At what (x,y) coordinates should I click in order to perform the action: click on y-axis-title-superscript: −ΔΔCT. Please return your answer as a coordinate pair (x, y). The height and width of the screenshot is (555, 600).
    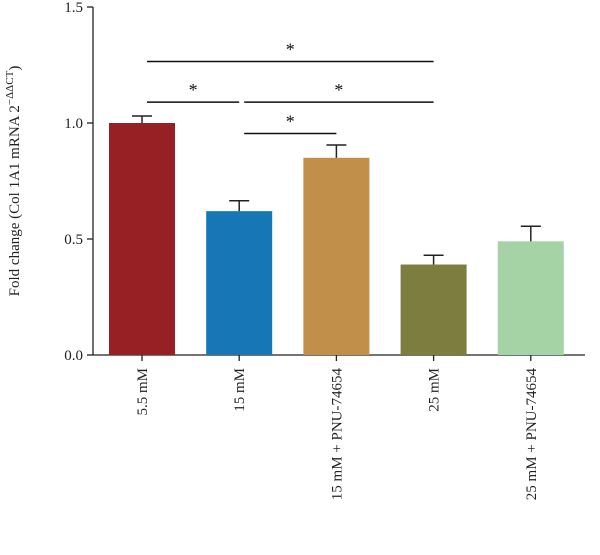
    Looking at the image, I should click on (10, 87).